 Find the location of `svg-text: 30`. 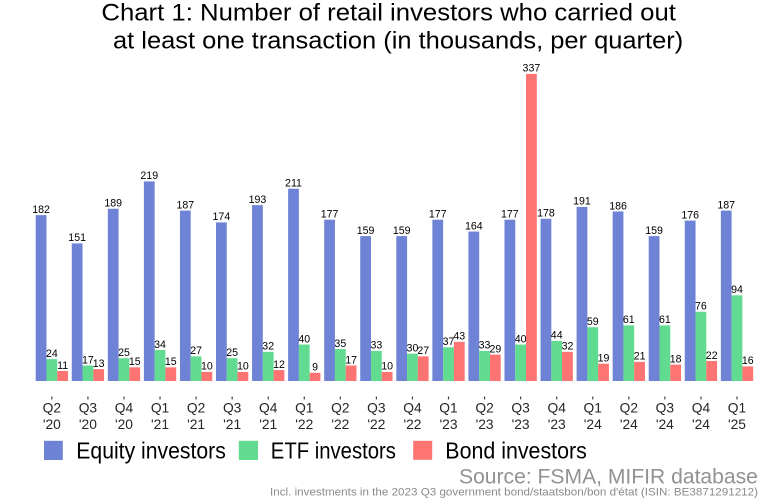

svg-text: 30 is located at coordinates (413, 348).